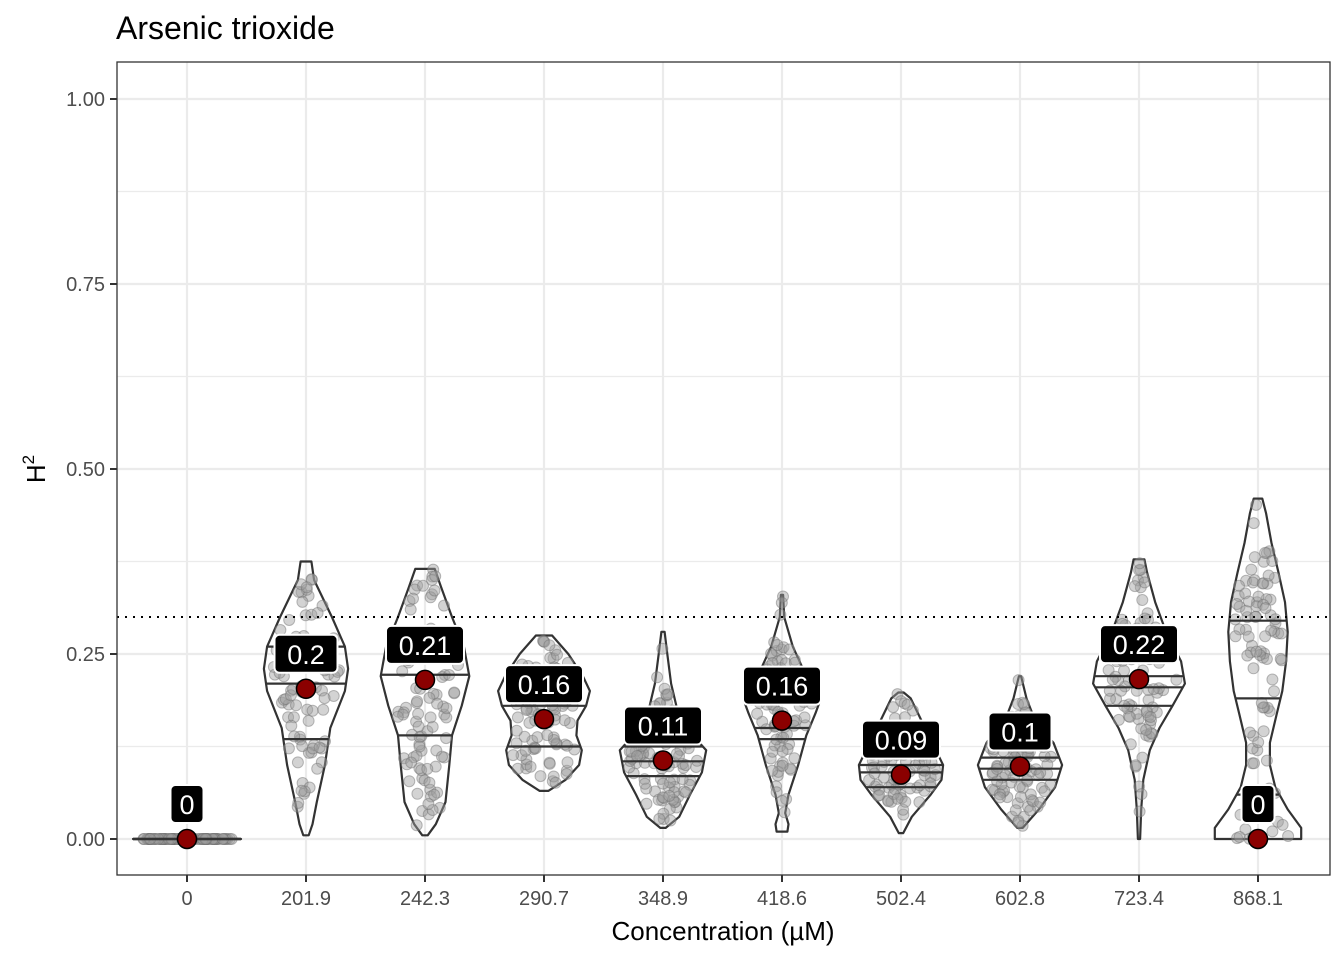 The width and height of the screenshot is (1344, 960). I want to click on mean-point-201.9, so click(306, 689).